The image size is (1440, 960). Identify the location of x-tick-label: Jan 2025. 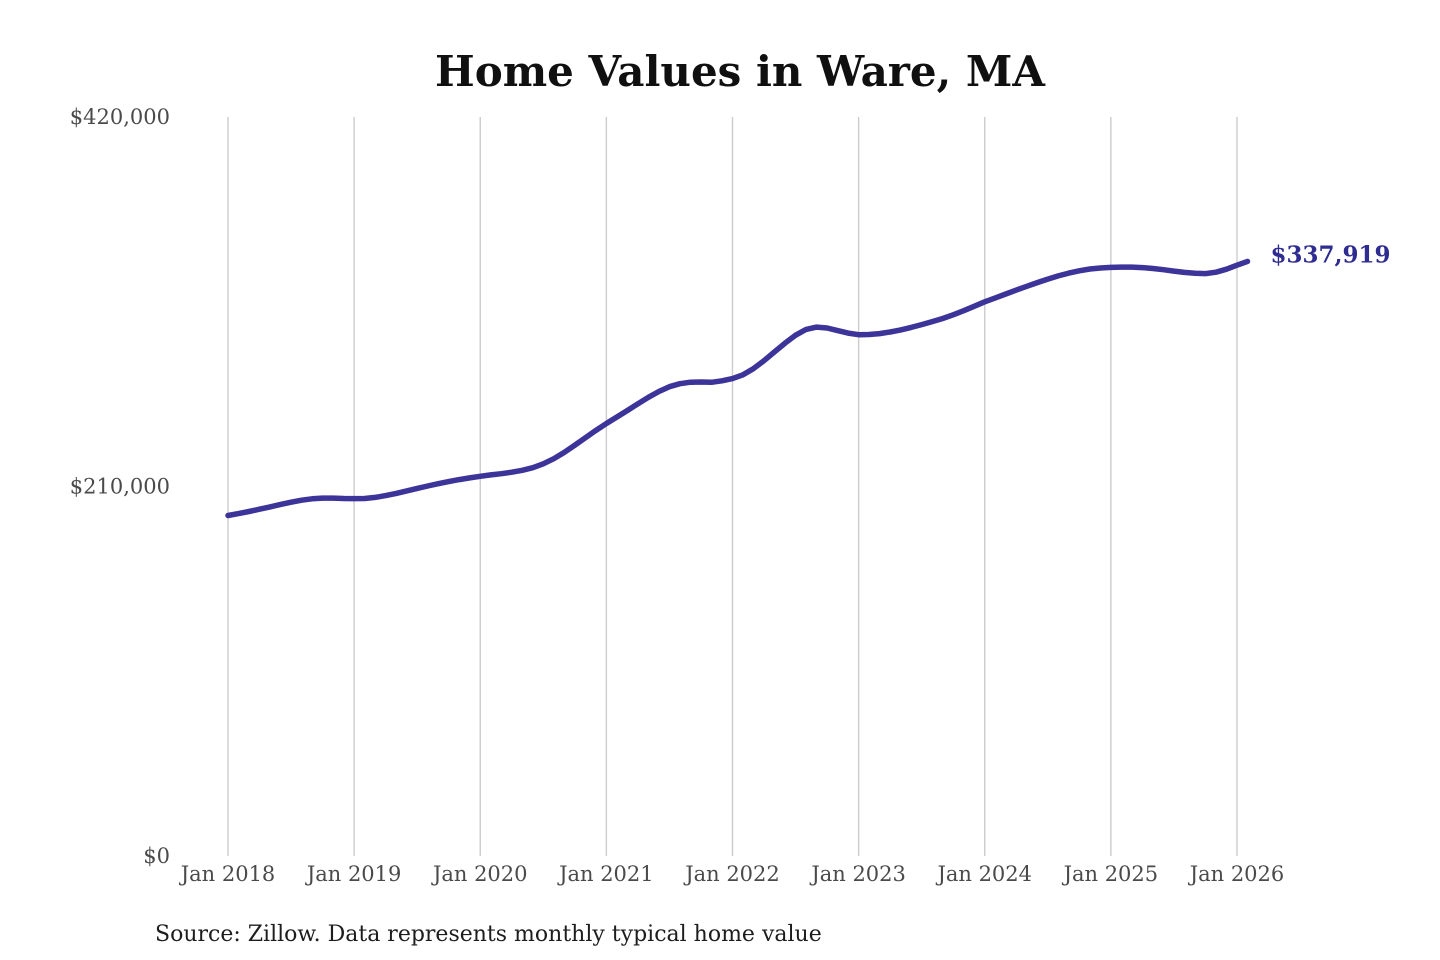
(1110, 874).